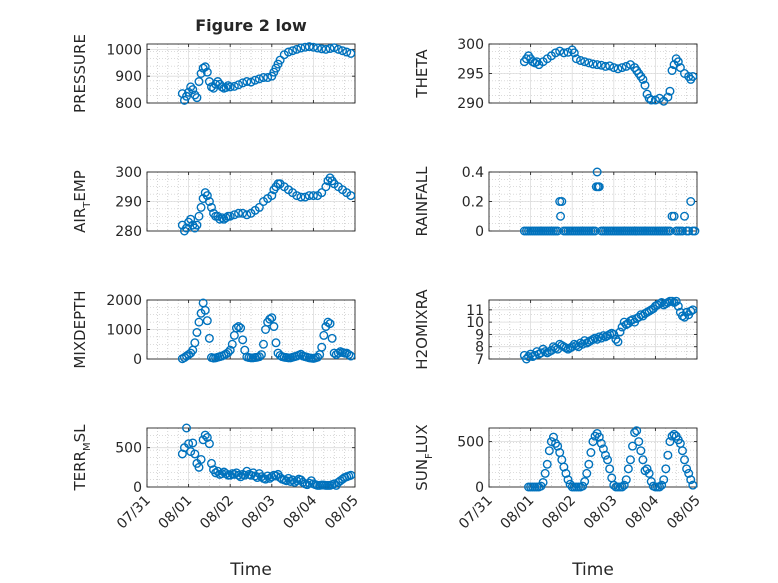  I want to click on air-temp-ylabel: AIRTEMP, so click(82, 201).